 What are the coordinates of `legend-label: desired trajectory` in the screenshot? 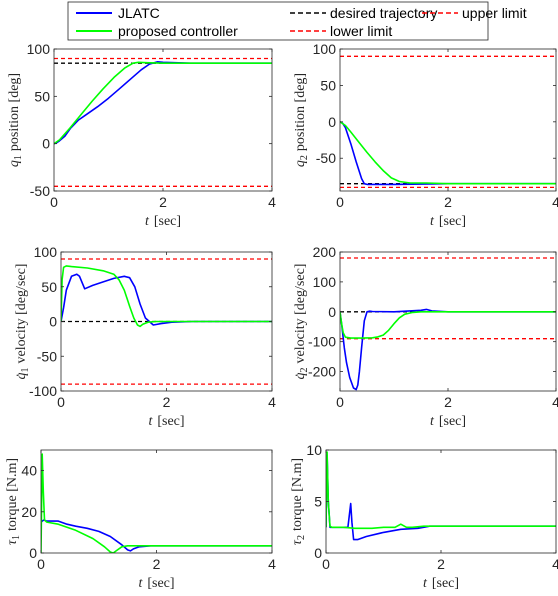 It's located at (383, 13).